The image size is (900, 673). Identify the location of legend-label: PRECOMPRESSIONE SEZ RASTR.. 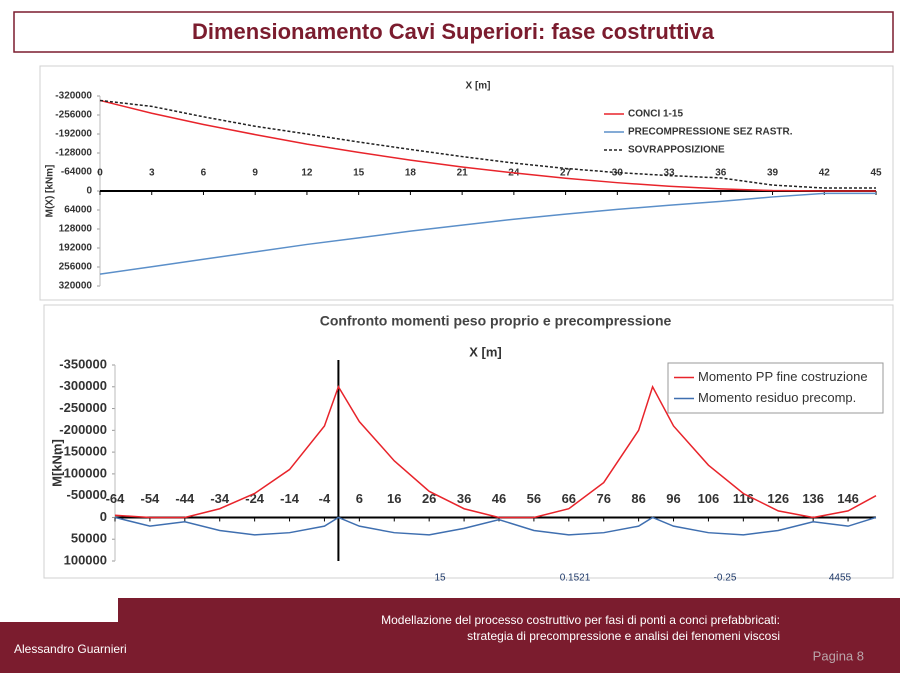
(710, 132).